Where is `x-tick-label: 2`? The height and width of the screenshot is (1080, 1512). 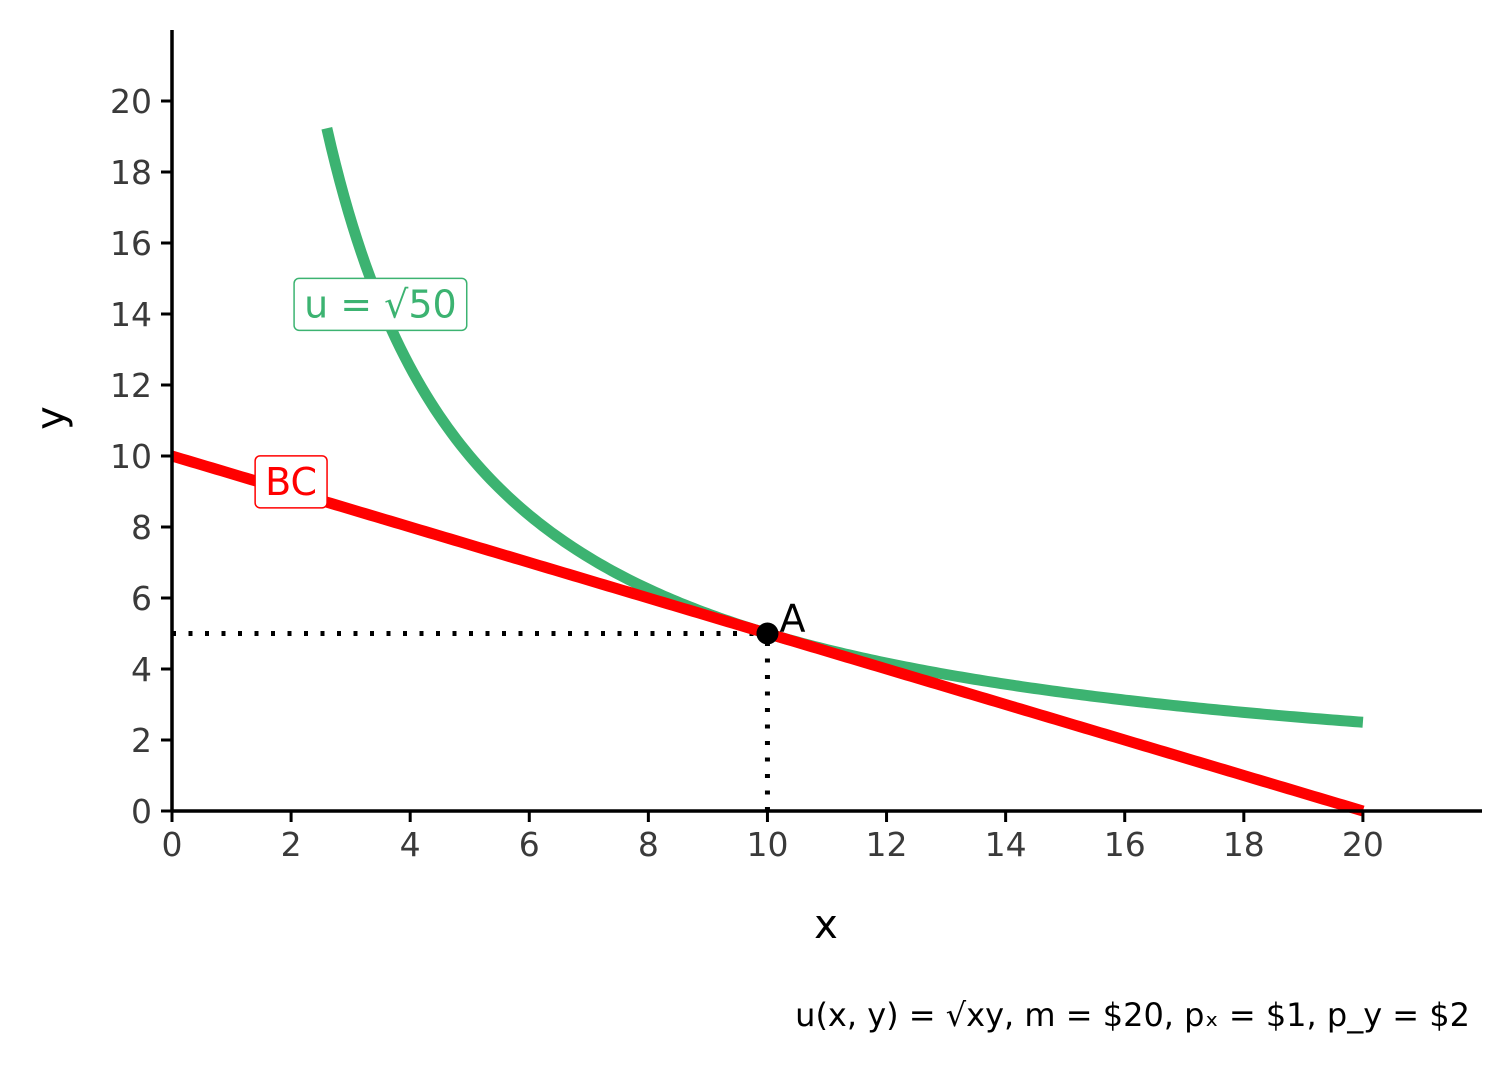 x-tick-label: 2 is located at coordinates (291, 844).